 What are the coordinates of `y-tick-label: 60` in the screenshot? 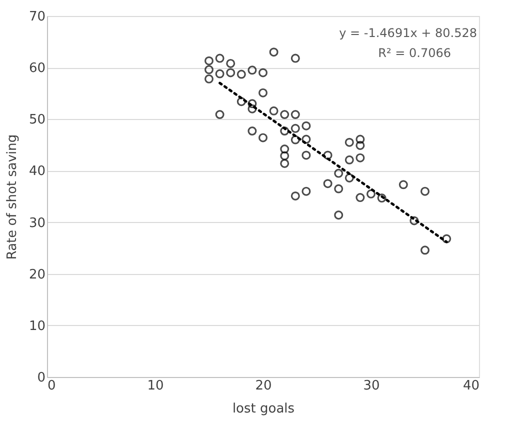 It's located at (37, 68).